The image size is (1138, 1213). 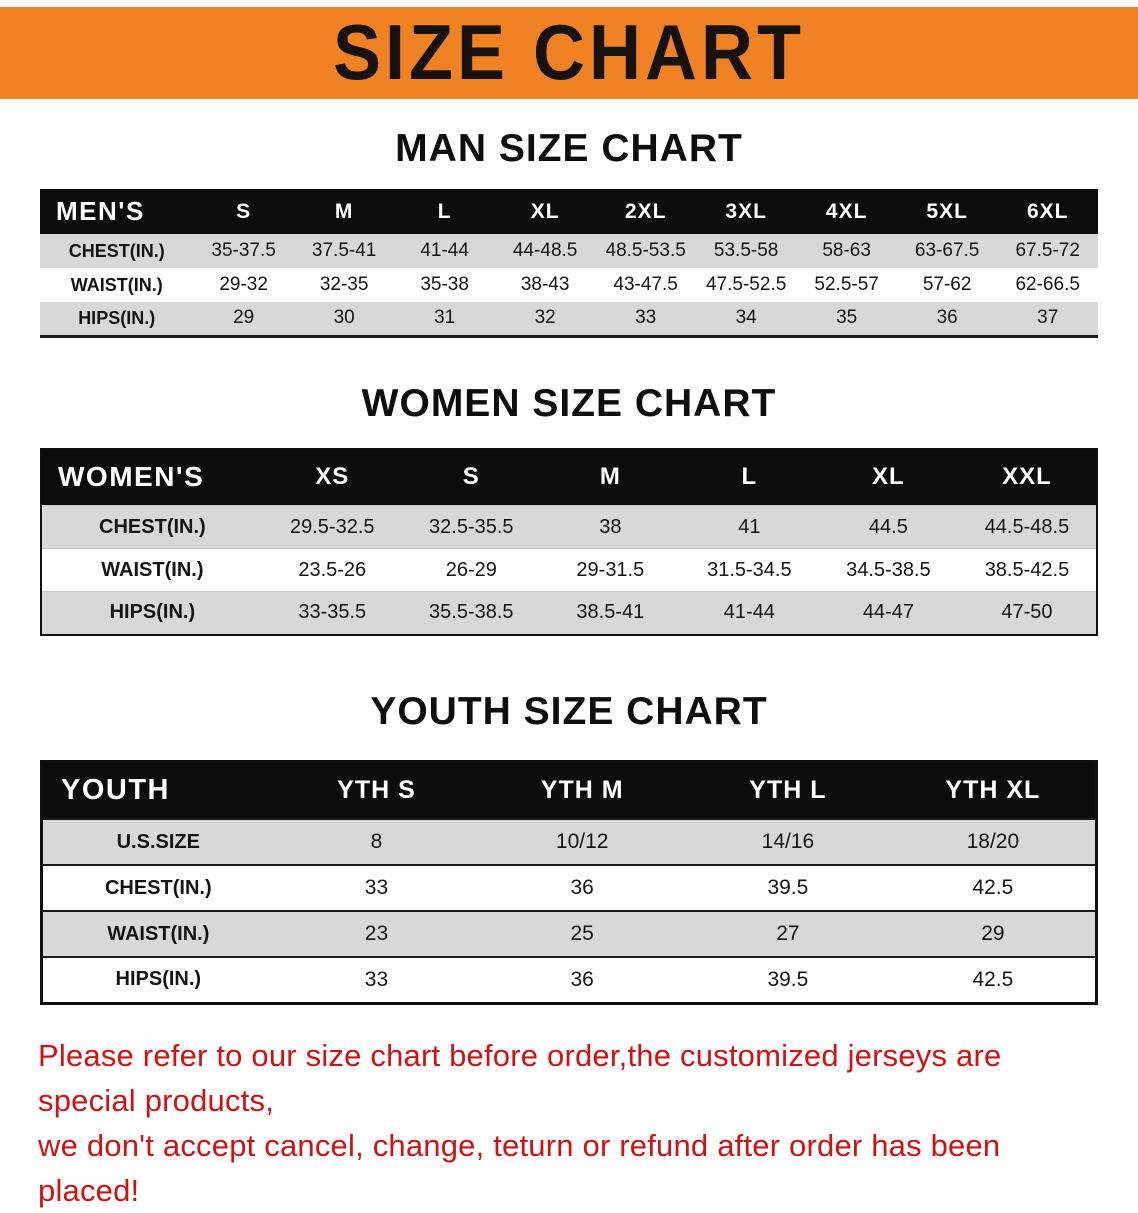 I want to click on size-column-header: M, so click(x=344, y=211).